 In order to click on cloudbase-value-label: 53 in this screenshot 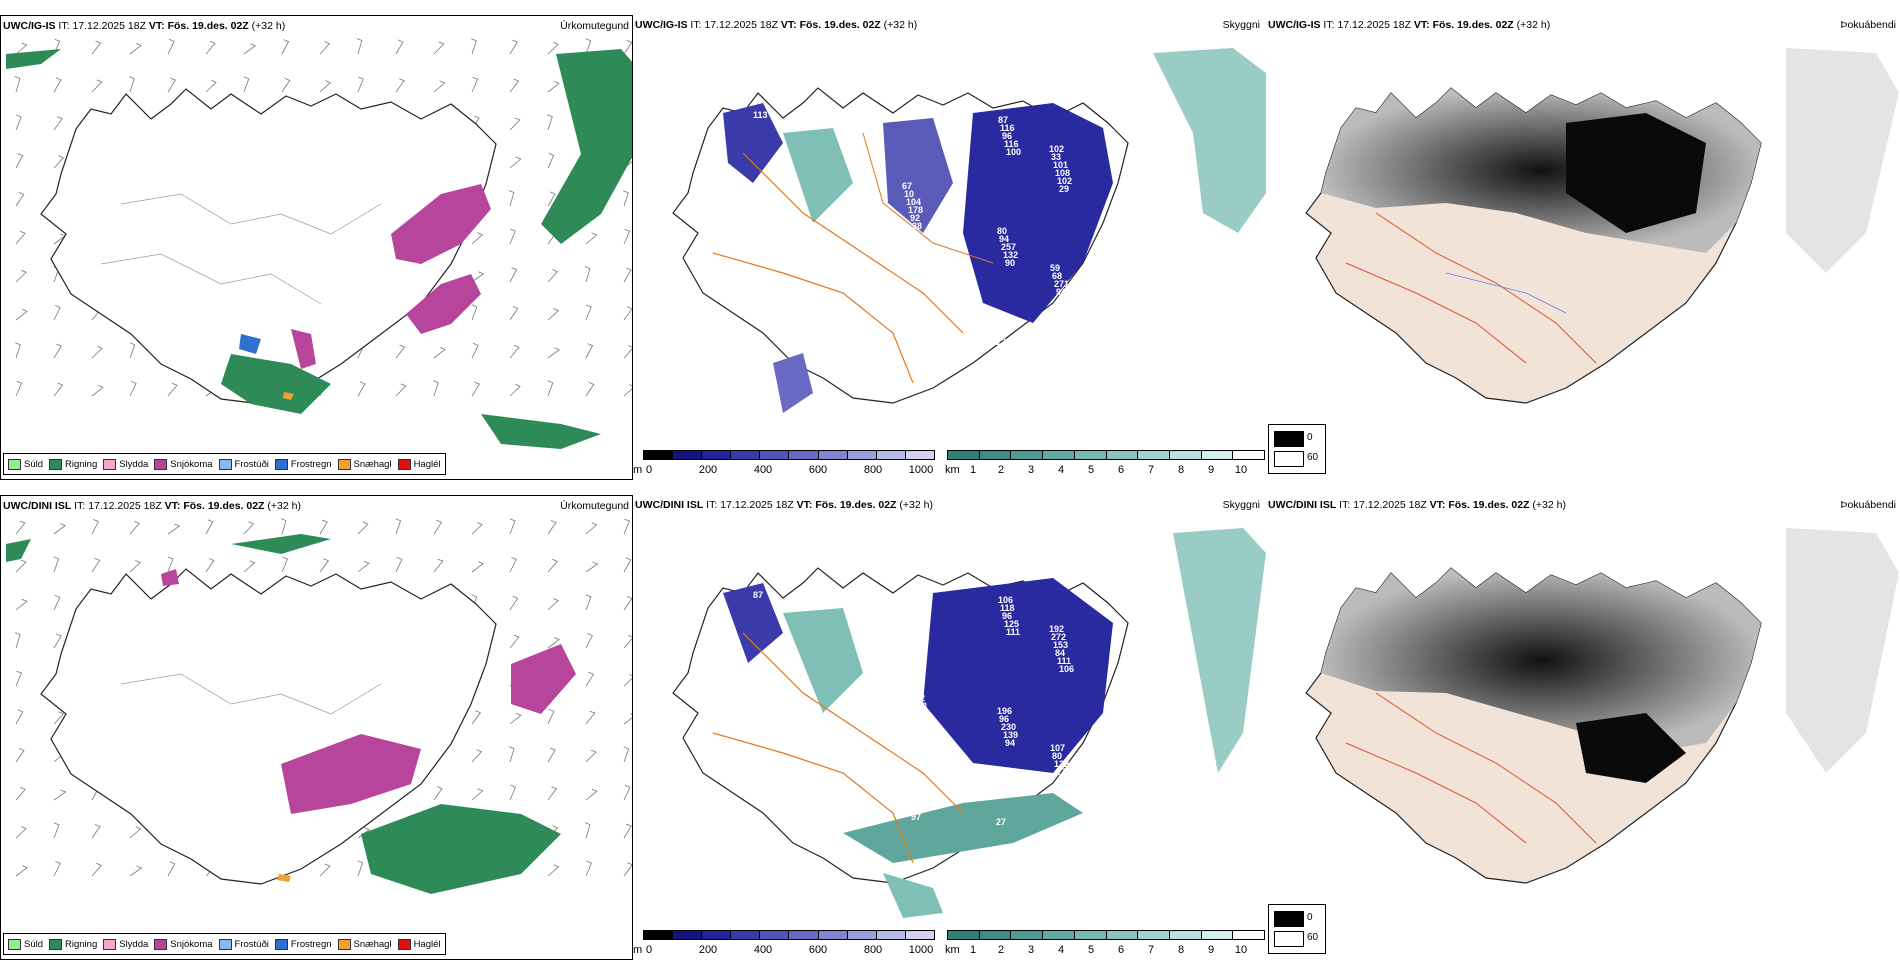, I will do `click(908, 785)`.